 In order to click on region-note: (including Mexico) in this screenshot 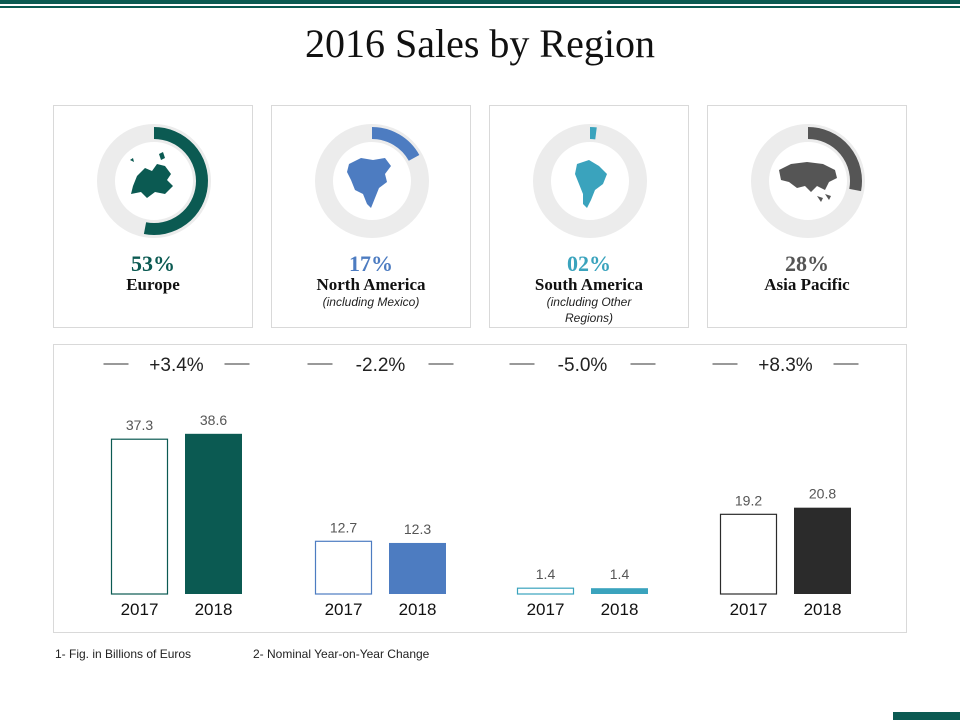, I will do `click(371, 302)`.